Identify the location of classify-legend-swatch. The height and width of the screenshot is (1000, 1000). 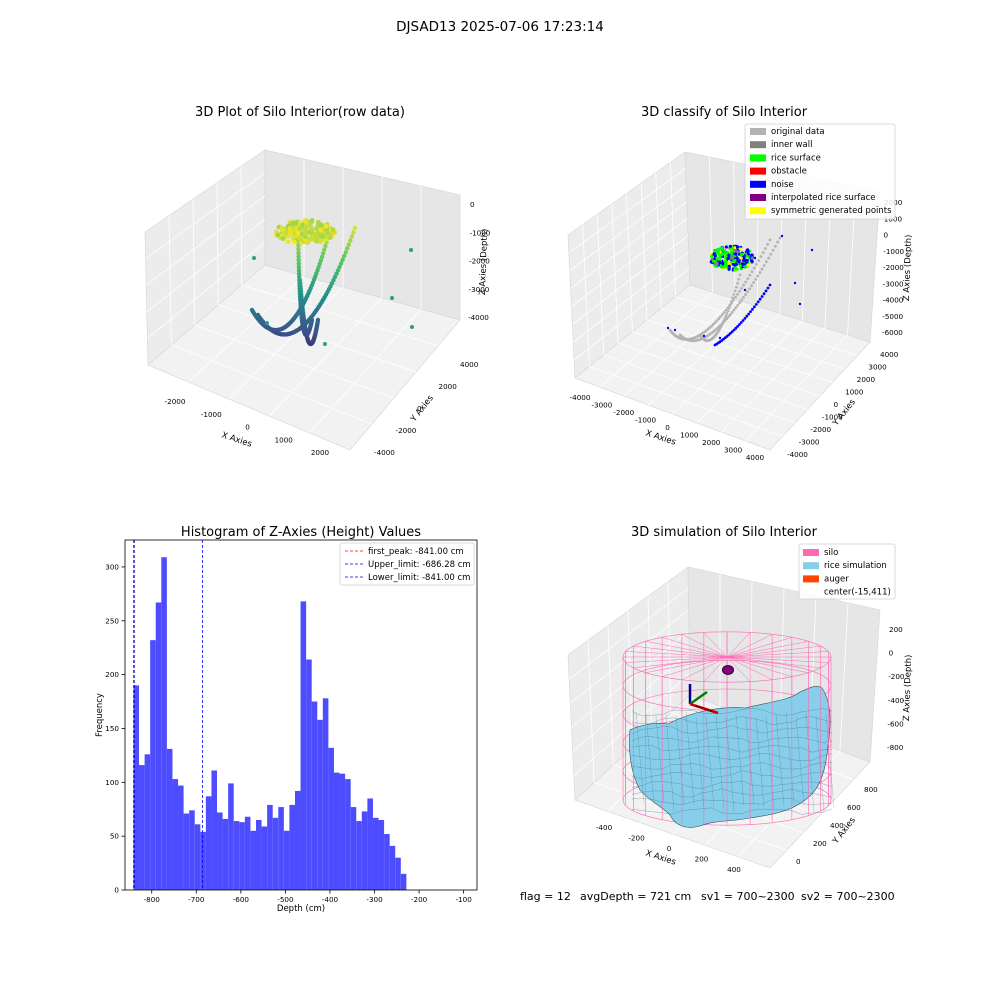
(758, 158).